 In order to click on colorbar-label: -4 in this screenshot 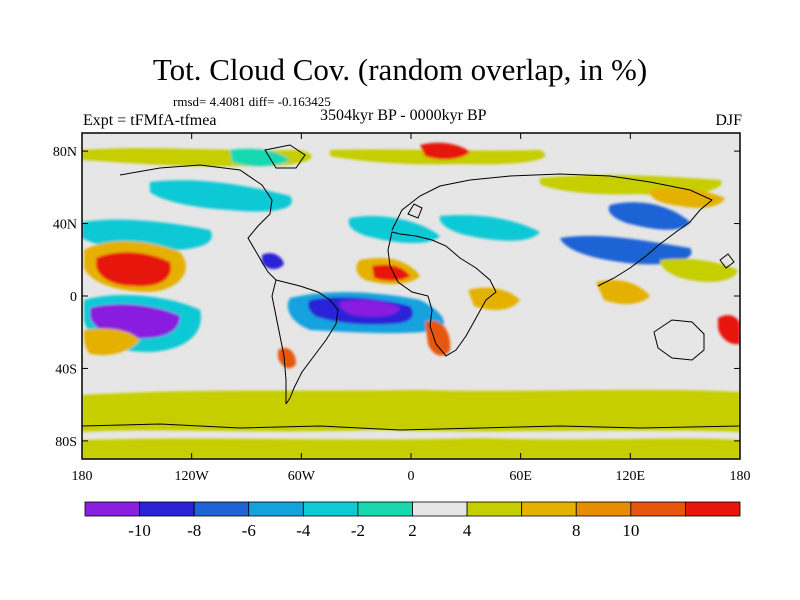, I will do `click(303, 530)`.